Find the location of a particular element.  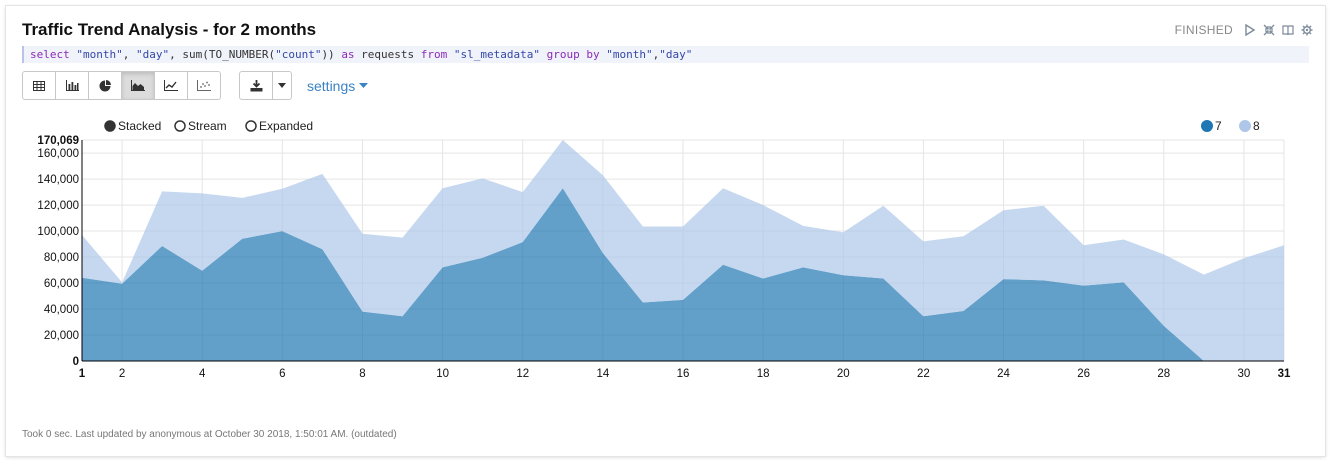

x-tick-label: 24 is located at coordinates (1003, 374).